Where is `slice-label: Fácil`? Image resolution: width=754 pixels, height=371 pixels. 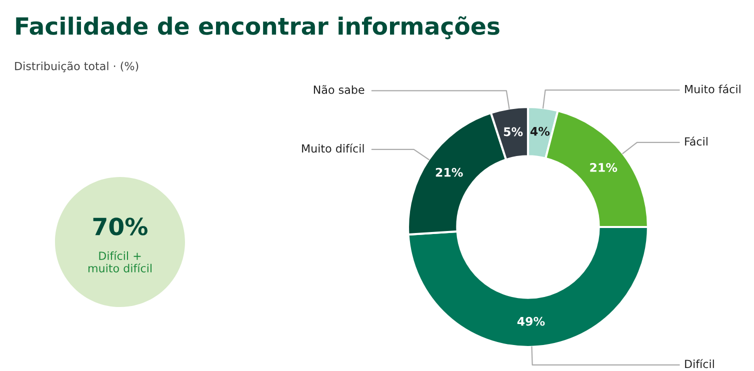 slice-label: Fácil is located at coordinates (696, 141).